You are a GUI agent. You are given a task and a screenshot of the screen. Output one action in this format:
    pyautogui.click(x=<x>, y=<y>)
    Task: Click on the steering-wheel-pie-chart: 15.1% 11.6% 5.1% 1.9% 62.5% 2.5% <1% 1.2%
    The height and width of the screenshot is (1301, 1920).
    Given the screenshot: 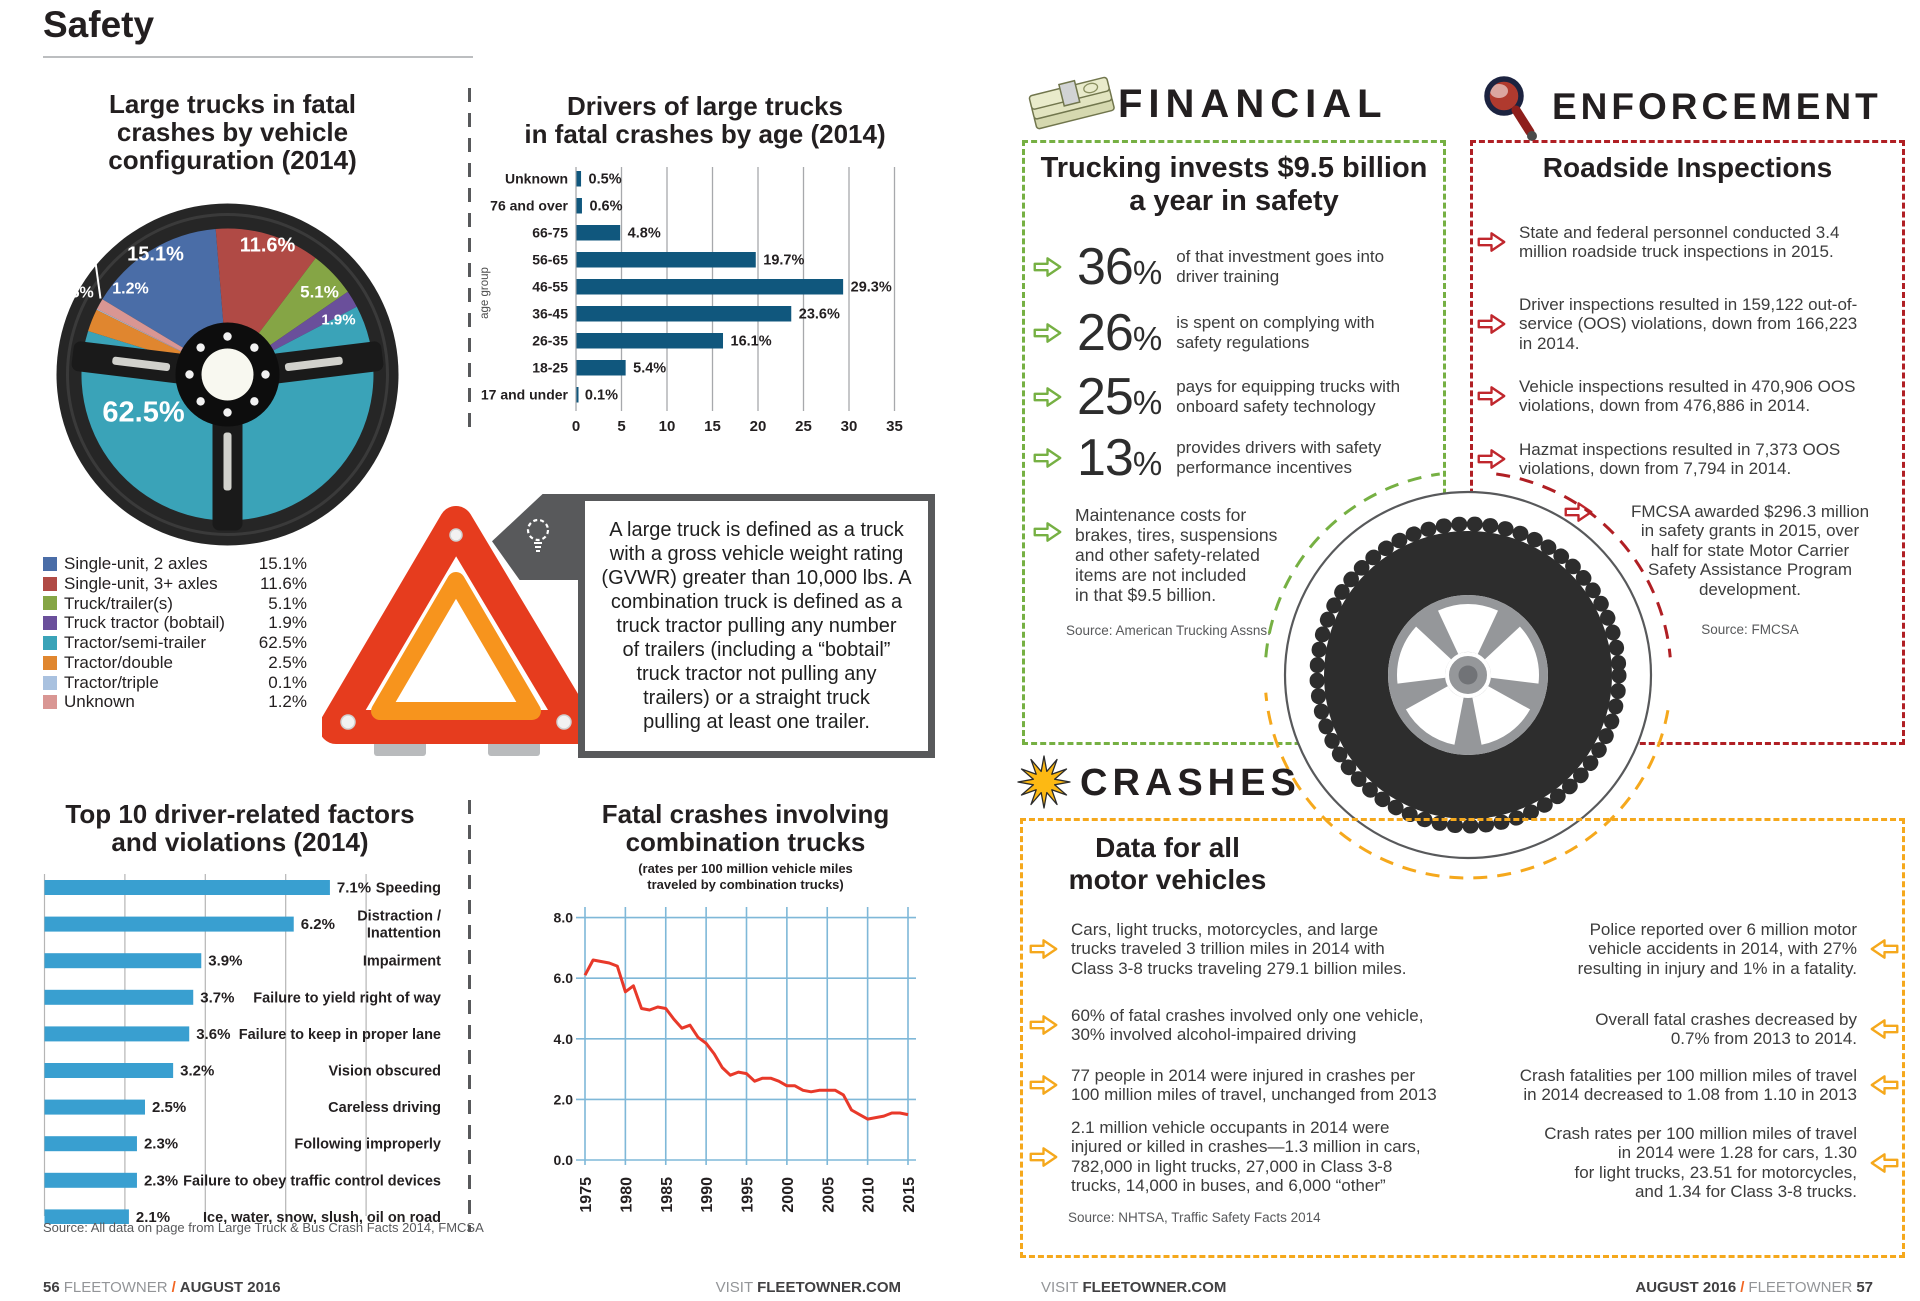 What is the action you would take?
    pyautogui.click(x=227, y=374)
    